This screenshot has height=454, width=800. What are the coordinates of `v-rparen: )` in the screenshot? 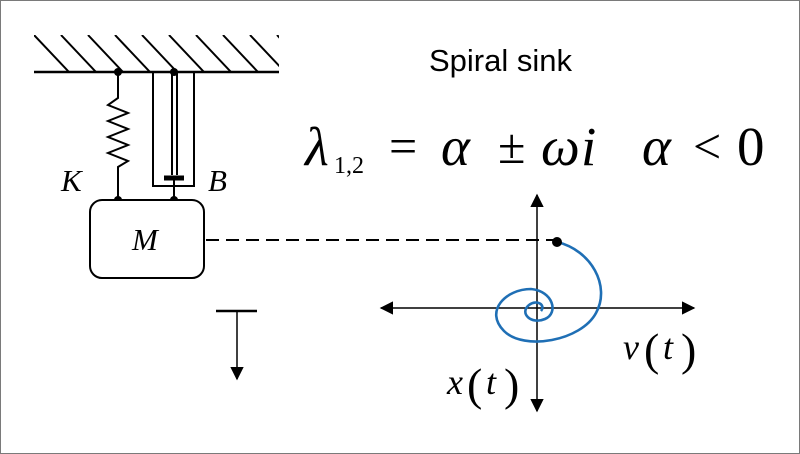 It's located at (688, 349).